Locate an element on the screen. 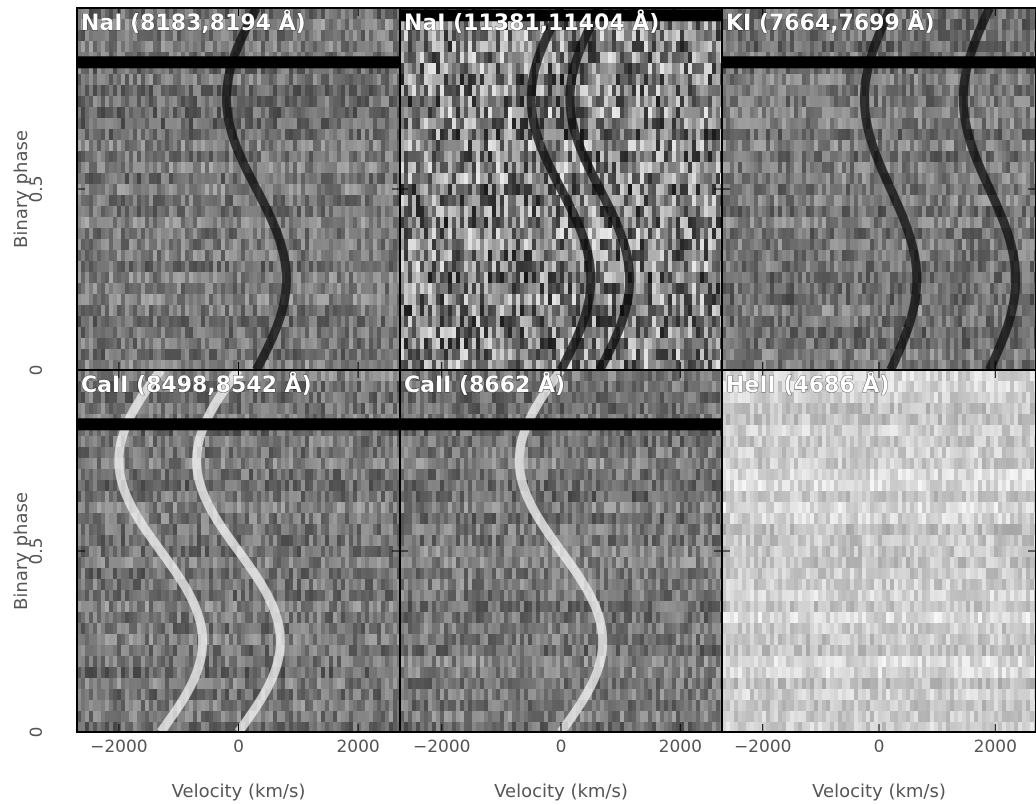 This screenshot has height=805, width=1036. panel-title: HeII (4686 Å) is located at coordinates (807, 385).